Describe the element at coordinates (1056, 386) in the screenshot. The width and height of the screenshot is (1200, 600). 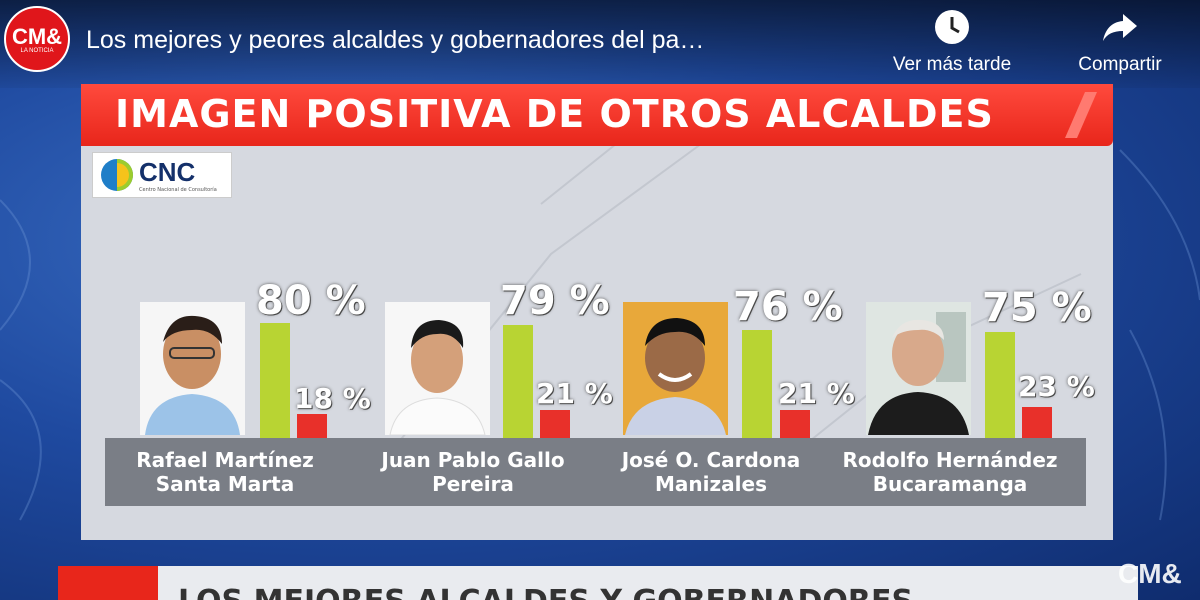
I see `negative-percent: 23 %` at that location.